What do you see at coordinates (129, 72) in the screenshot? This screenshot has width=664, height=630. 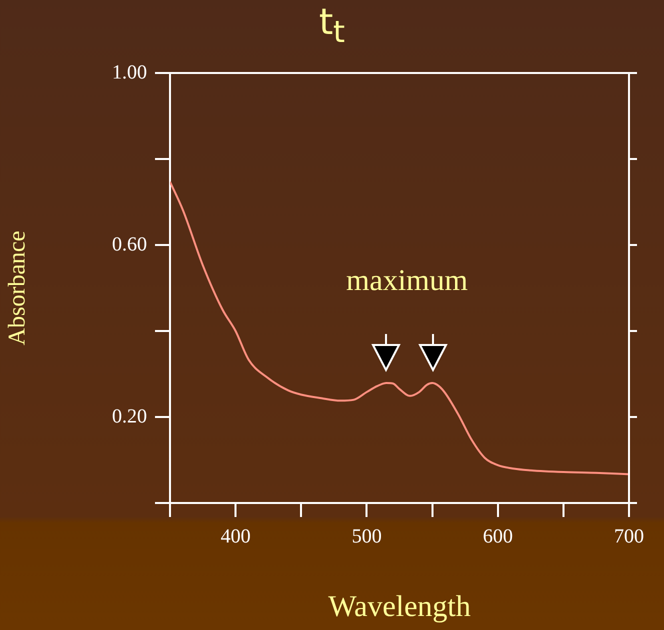 I see `y-tick-label: 1.00` at bounding box center [129, 72].